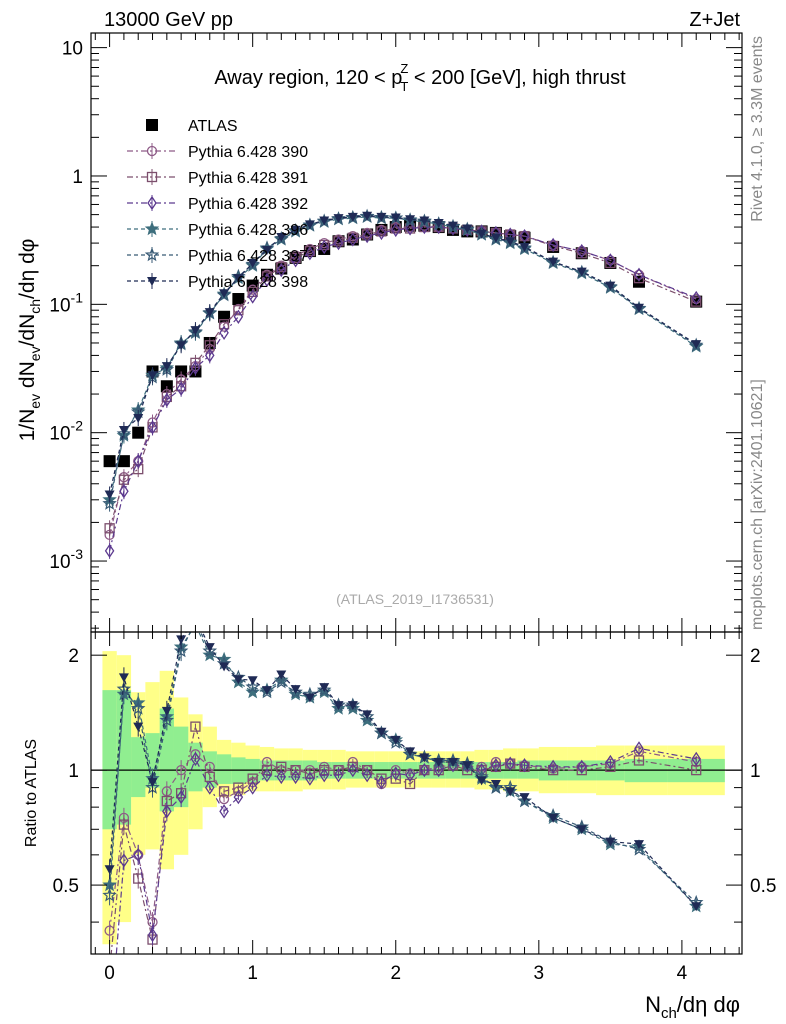 This screenshot has height=1024, width=786. Describe the element at coordinates (248, 152) in the screenshot. I see `legend-label: Pythia 6.428 390` at that location.